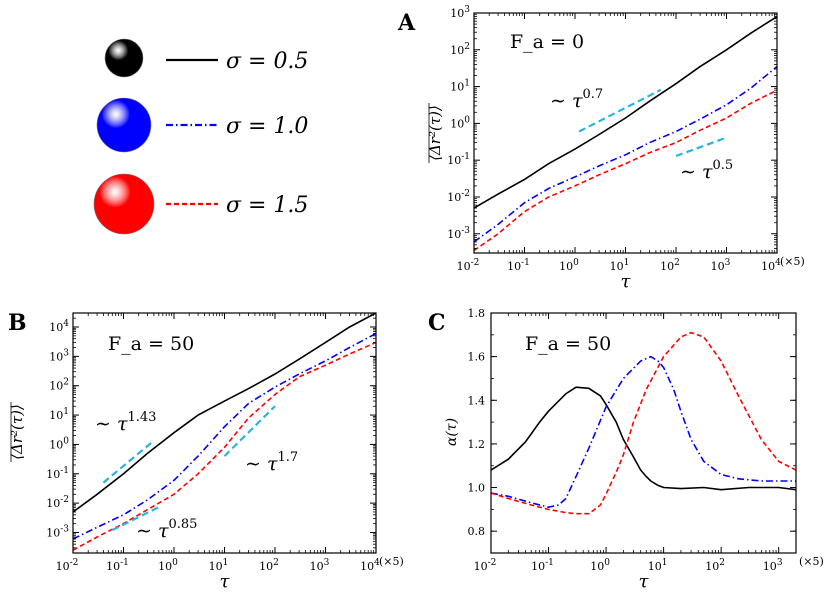 The image size is (831, 598). Describe the element at coordinates (267, 61) in the screenshot. I see `legend-label-0: σ = 0.5` at that location.